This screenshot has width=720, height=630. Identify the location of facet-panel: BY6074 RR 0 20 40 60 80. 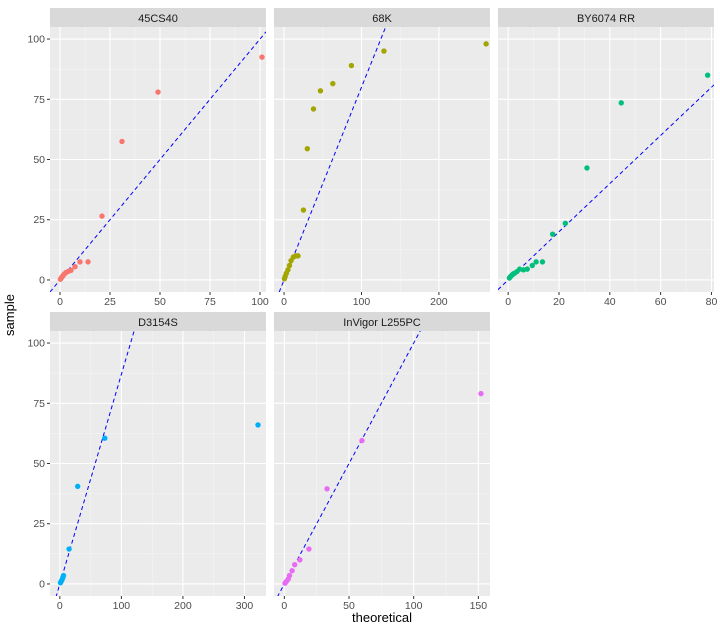
(607, 158).